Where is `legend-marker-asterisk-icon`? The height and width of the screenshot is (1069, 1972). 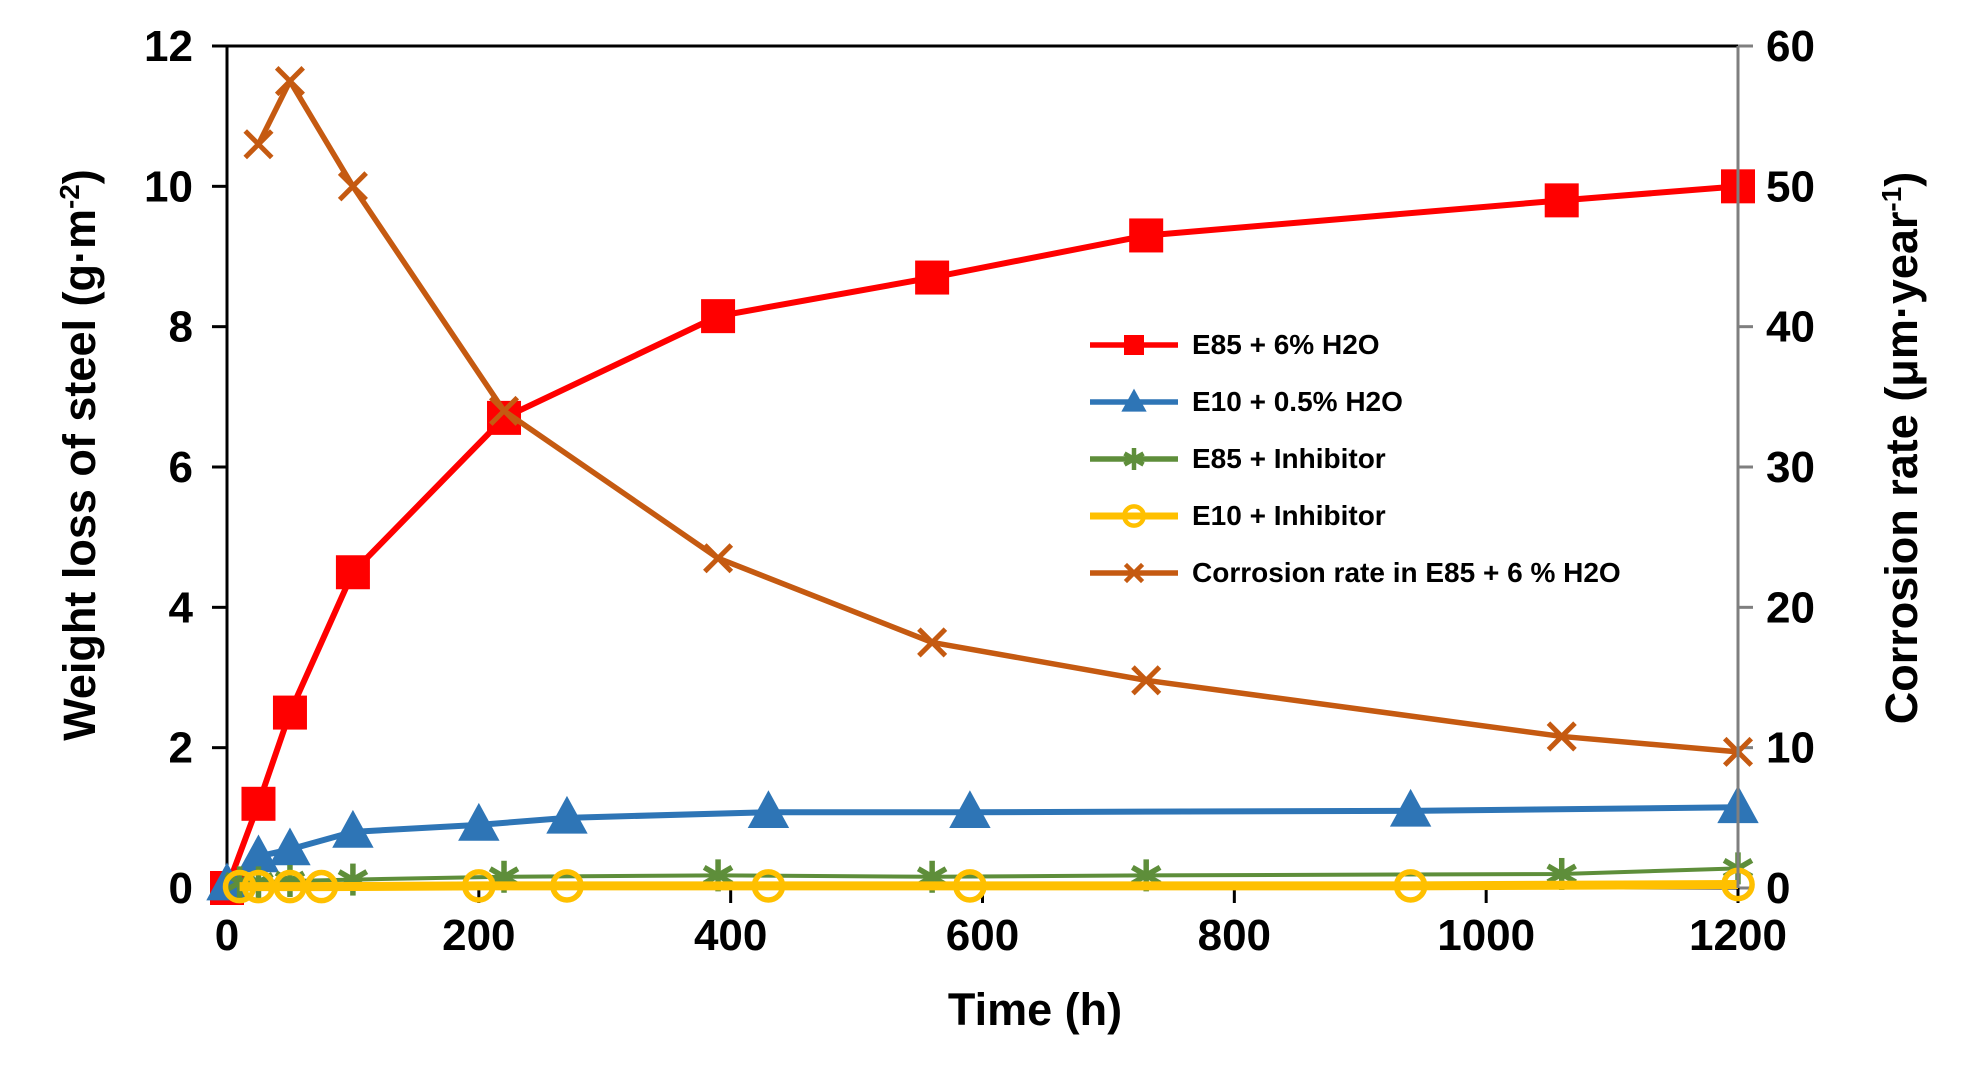
legend-marker-asterisk-icon is located at coordinates (1134, 458).